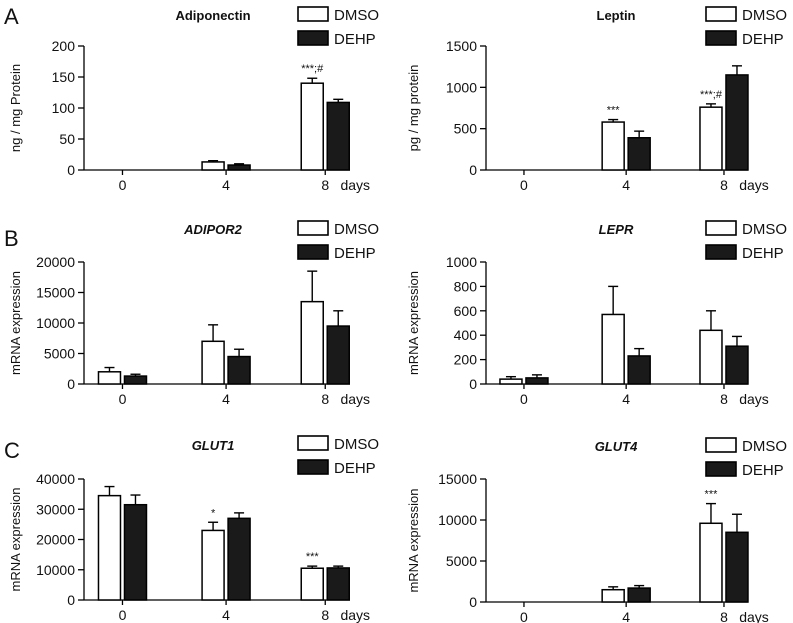  What do you see at coordinates (616, 229) in the screenshot?
I see `chart-title: LEPR` at bounding box center [616, 229].